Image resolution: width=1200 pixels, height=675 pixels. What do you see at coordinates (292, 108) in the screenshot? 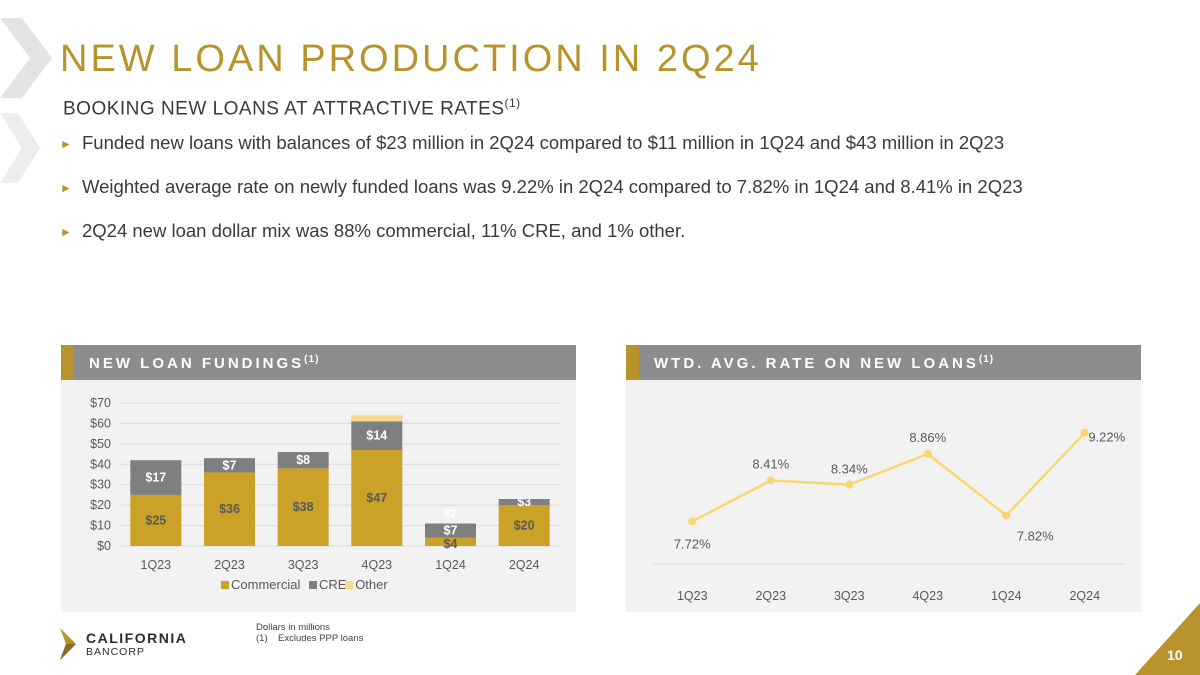
I see `page-subtitle: BOOKING NEW LOANS AT ATTRACTIVE RATES(1)` at bounding box center [292, 108].